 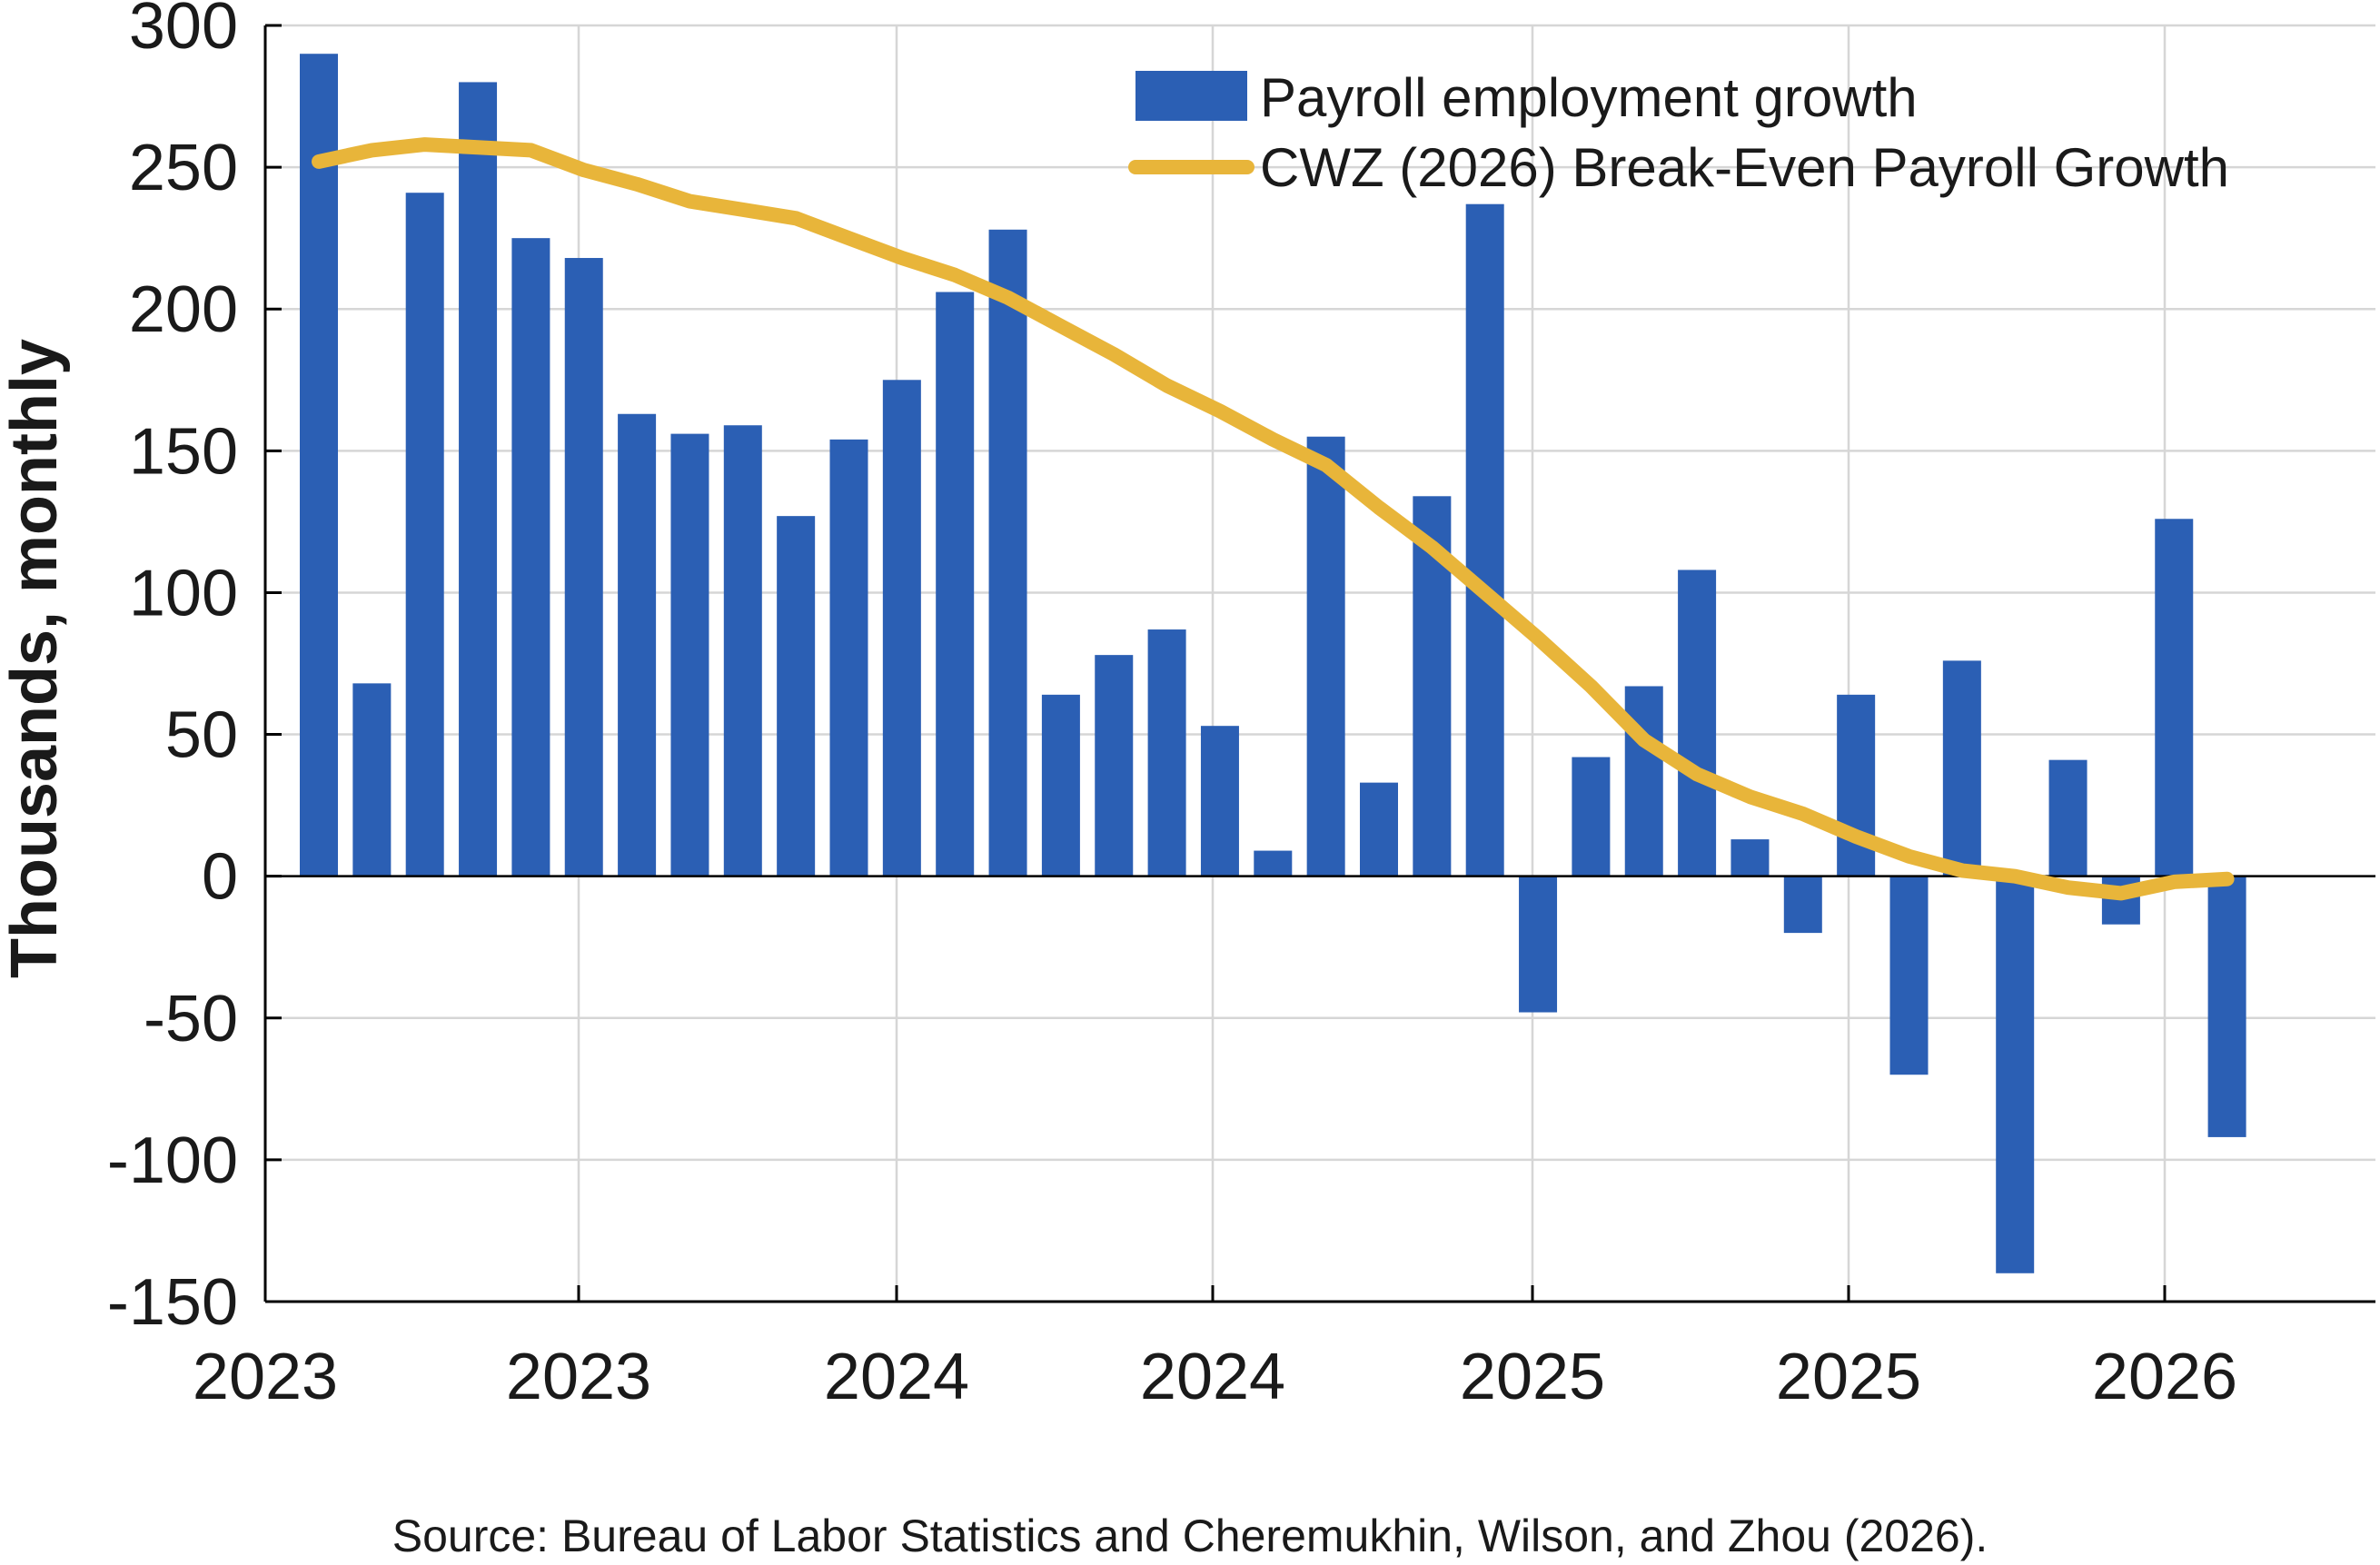 What do you see at coordinates (2164, 1377) in the screenshot?
I see `x-tick-label: 2026` at bounding box center [2164, 1377].